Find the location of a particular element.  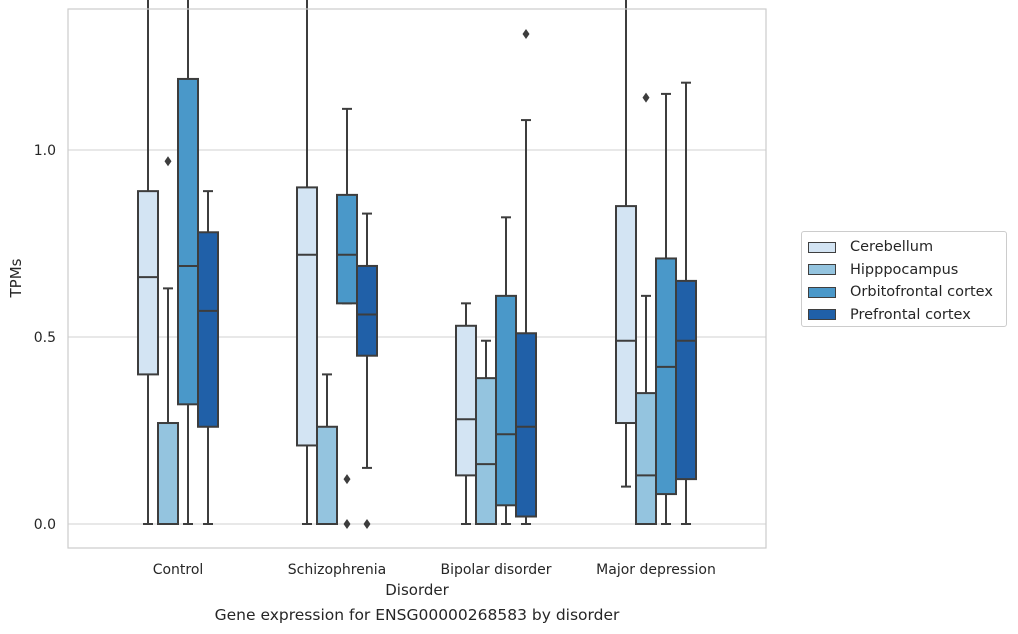

legend-label: Hipppocampus is located at coordinates (904, 269).